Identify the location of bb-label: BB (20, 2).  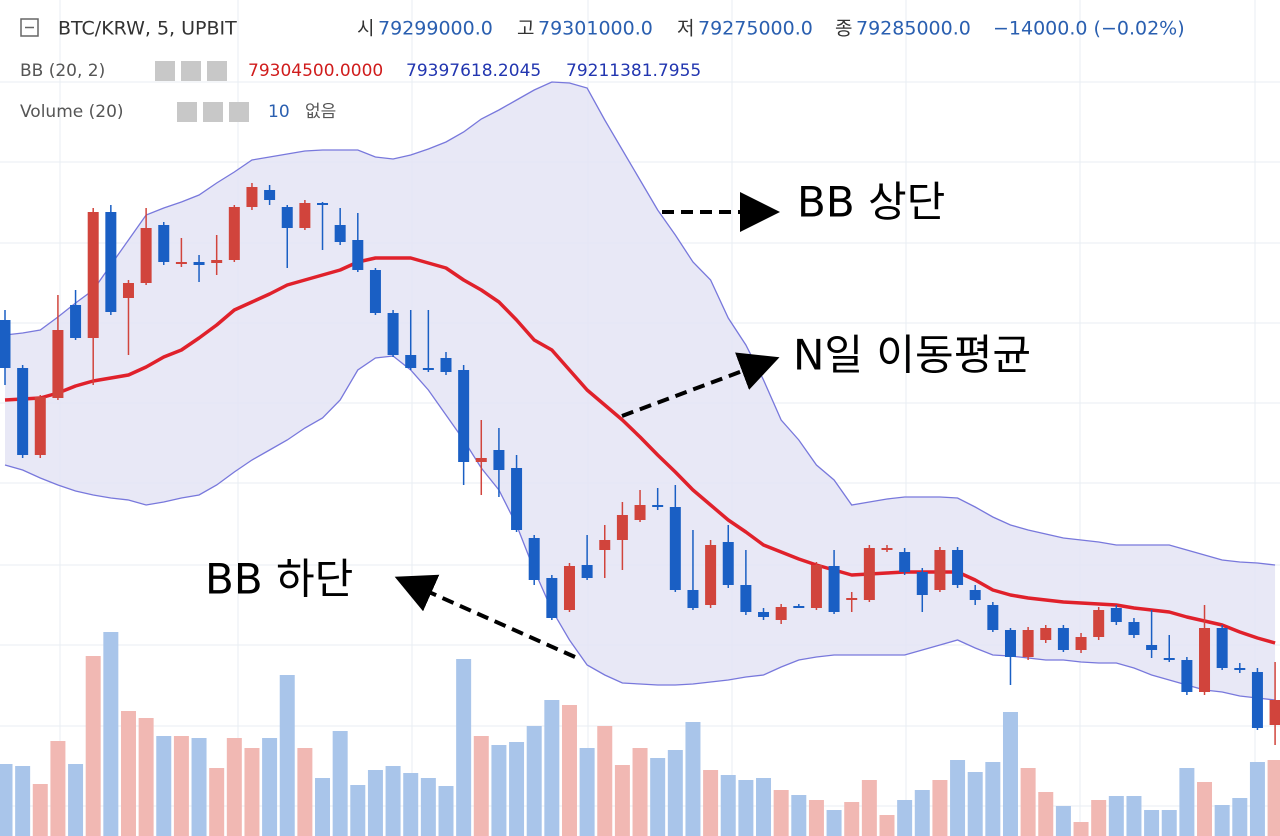
(62, 71).